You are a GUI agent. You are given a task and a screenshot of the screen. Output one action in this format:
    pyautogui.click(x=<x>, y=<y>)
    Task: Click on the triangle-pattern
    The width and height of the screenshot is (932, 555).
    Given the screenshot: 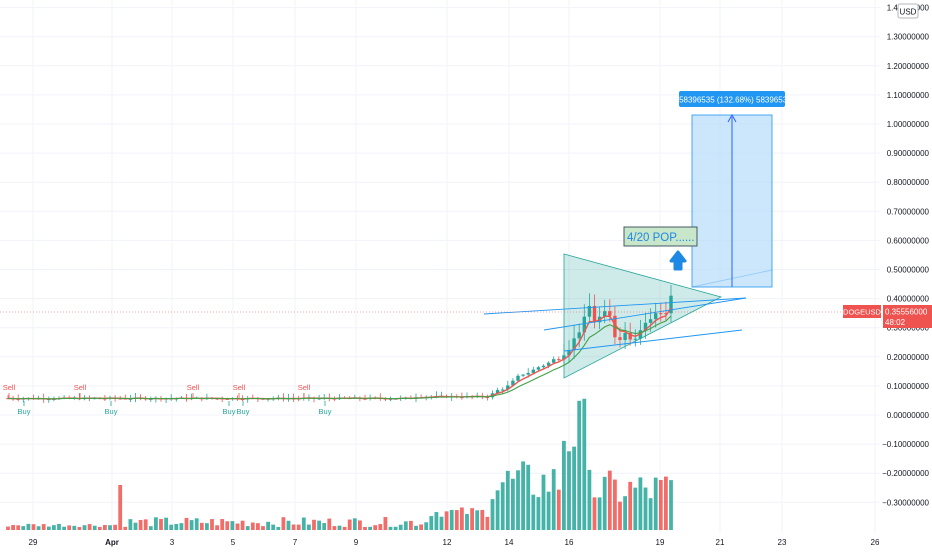 What is the action you would take?
    pyautogui.click(x=643, y=316)
    